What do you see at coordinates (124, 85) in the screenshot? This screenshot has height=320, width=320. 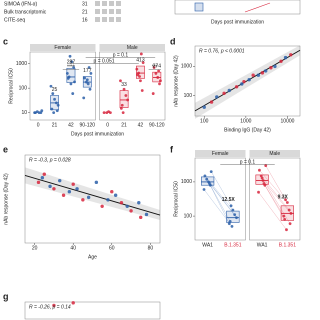 I see `median-label: 33` at bounding box center [124, 85].